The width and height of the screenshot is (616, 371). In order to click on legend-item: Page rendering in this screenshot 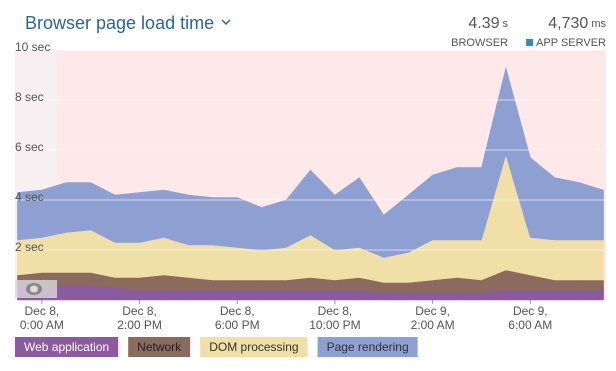, I will do `click(367, 347)`.